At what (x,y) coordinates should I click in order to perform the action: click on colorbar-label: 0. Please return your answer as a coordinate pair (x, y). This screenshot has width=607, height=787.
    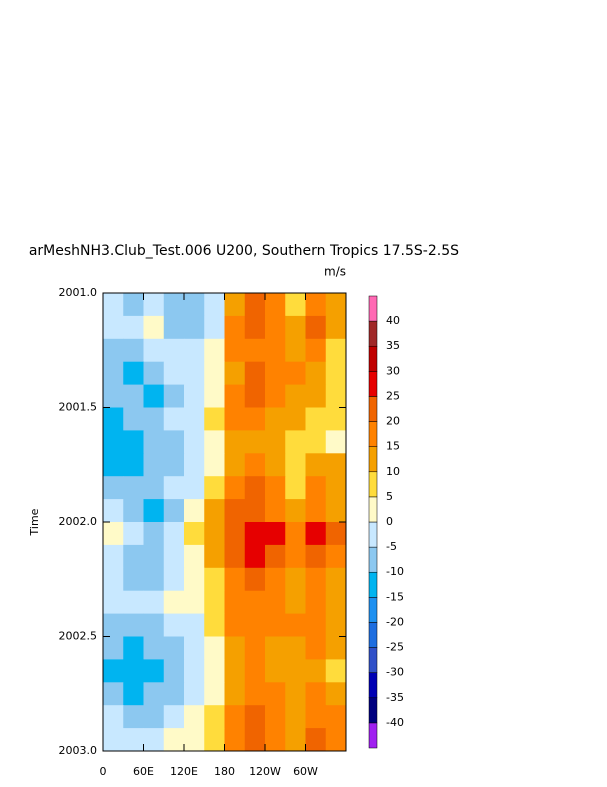
    Looking at the image, I should click on (389, 521).